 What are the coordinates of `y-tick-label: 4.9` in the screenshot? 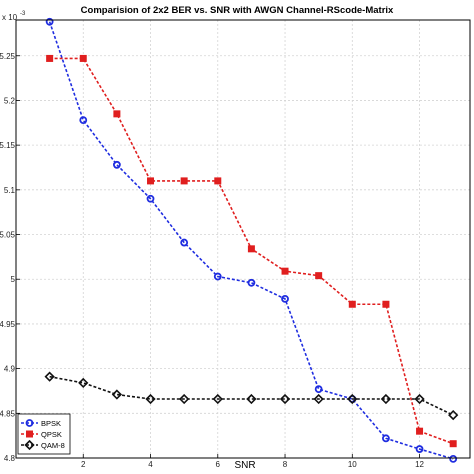 It's located at (10, 369).